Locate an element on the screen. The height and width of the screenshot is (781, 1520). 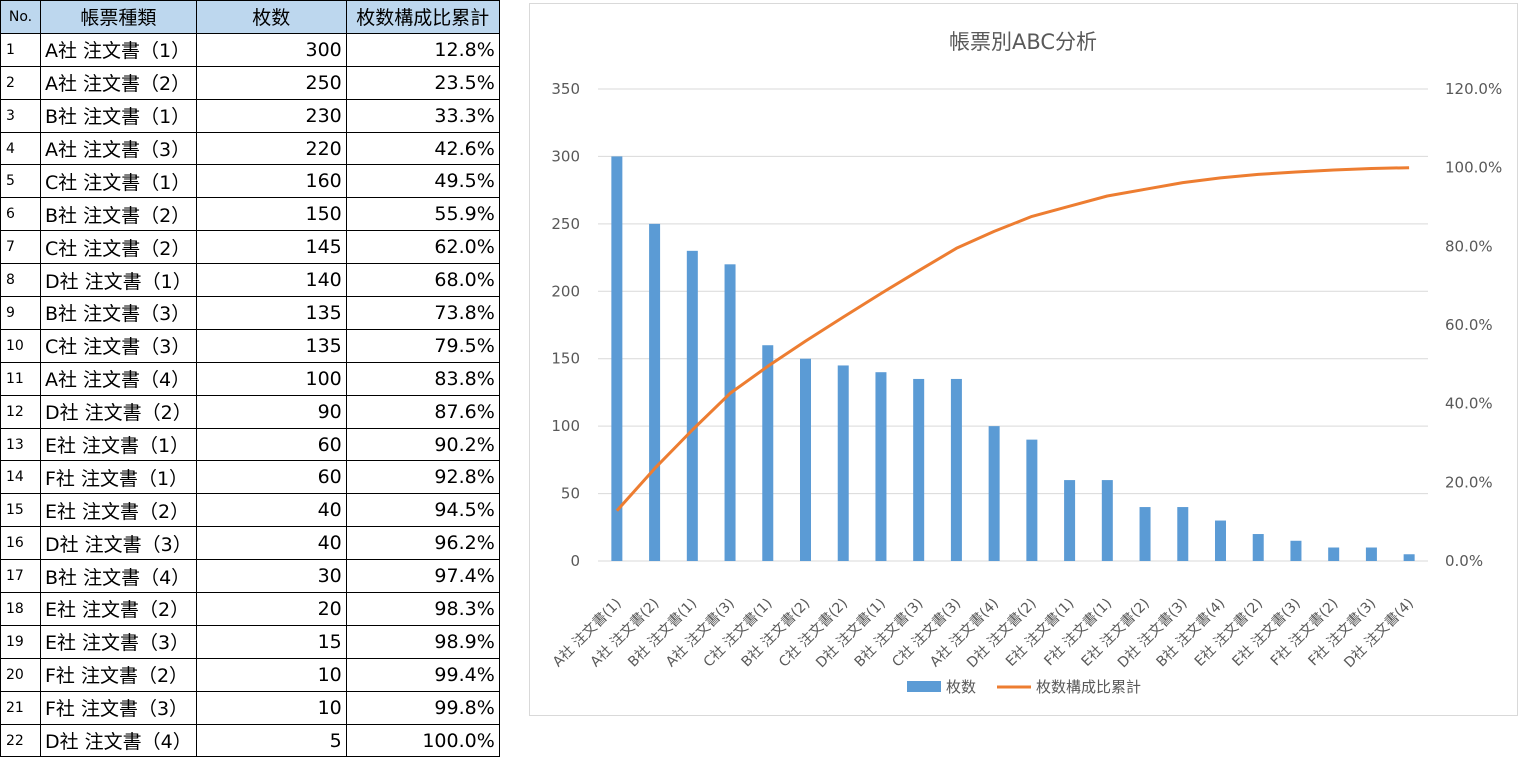
row-count: 135 is located at coordinates (271, 313).